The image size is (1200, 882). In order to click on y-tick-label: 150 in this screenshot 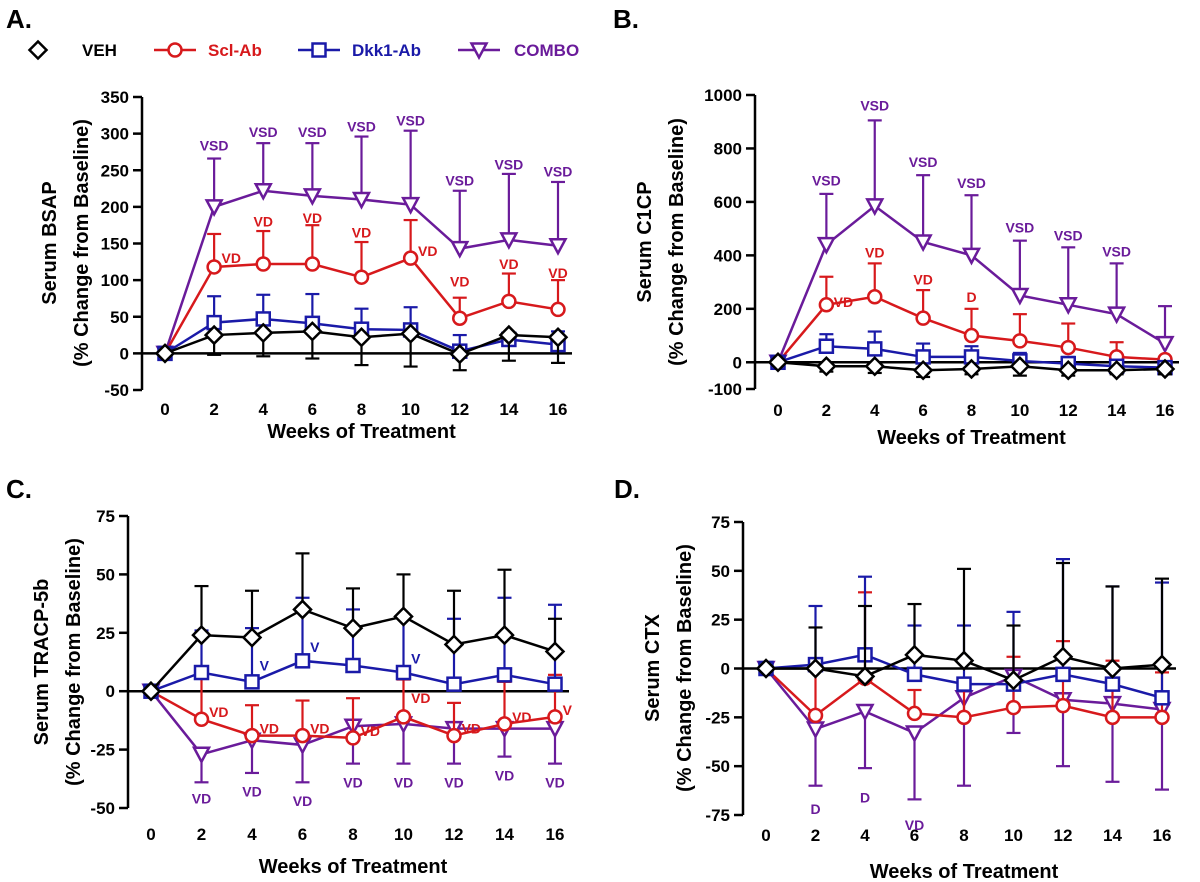, I will do `click(115, 244)`.